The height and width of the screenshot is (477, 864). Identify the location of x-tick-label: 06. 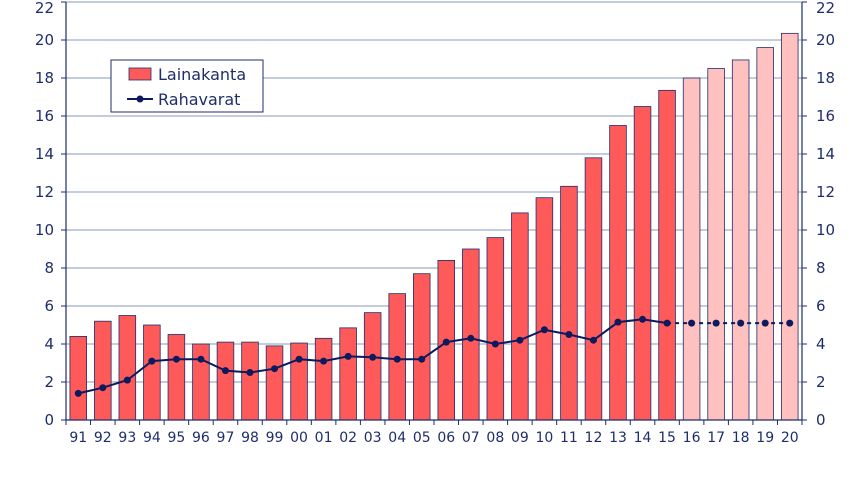
(446, 438).